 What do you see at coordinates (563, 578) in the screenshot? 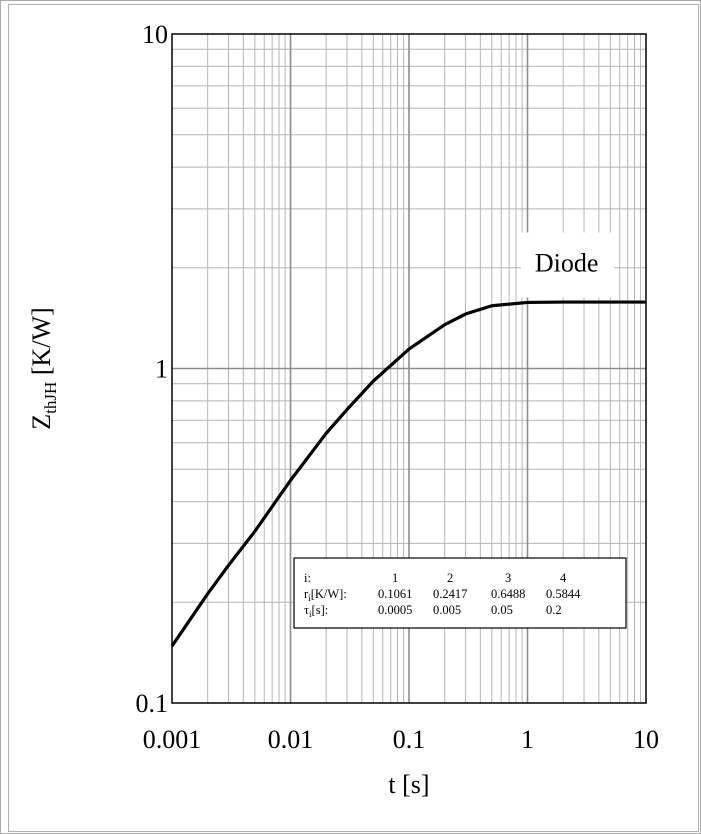
I see `legend-table-column-header: 4` at bounding box center [563, 578].